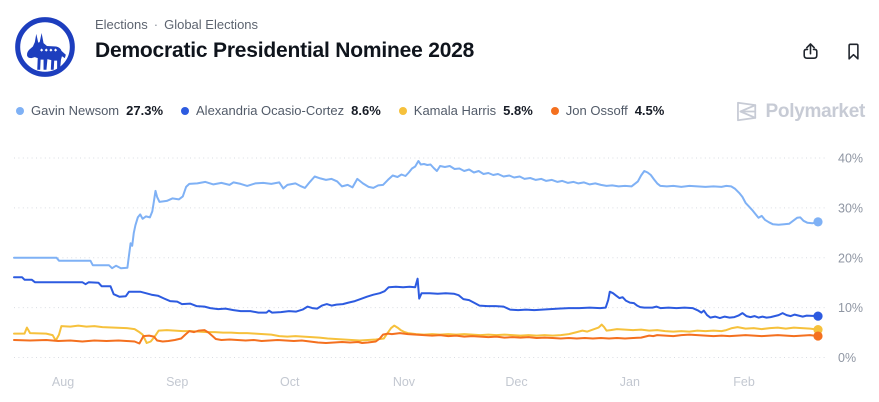 Image resolution: width=879 pixels, height=402 pixels. I want to click on breadcrumb-elections: Elections, so click(121, 24).